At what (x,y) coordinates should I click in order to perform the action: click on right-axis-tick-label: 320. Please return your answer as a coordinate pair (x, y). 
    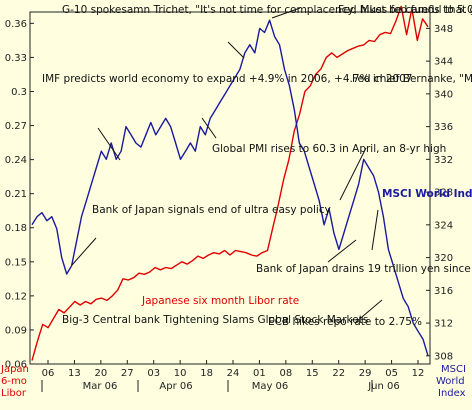
    Looking at the image, I should click on (443, 258).